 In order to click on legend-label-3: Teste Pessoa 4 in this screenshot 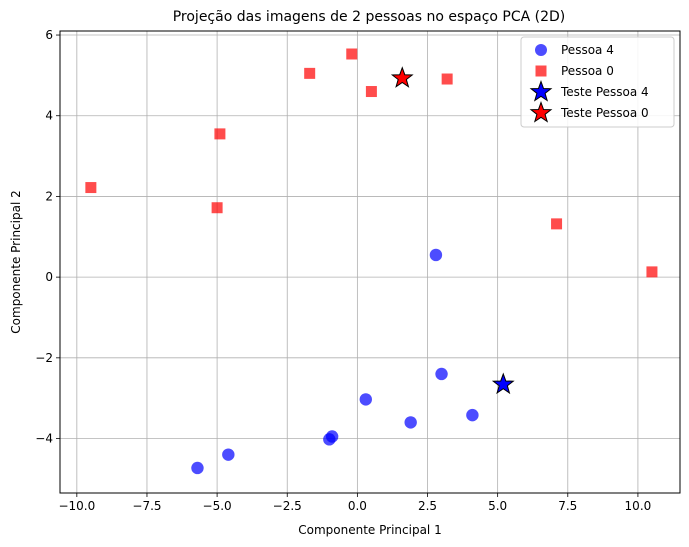, I will do `click(604, 92)`.